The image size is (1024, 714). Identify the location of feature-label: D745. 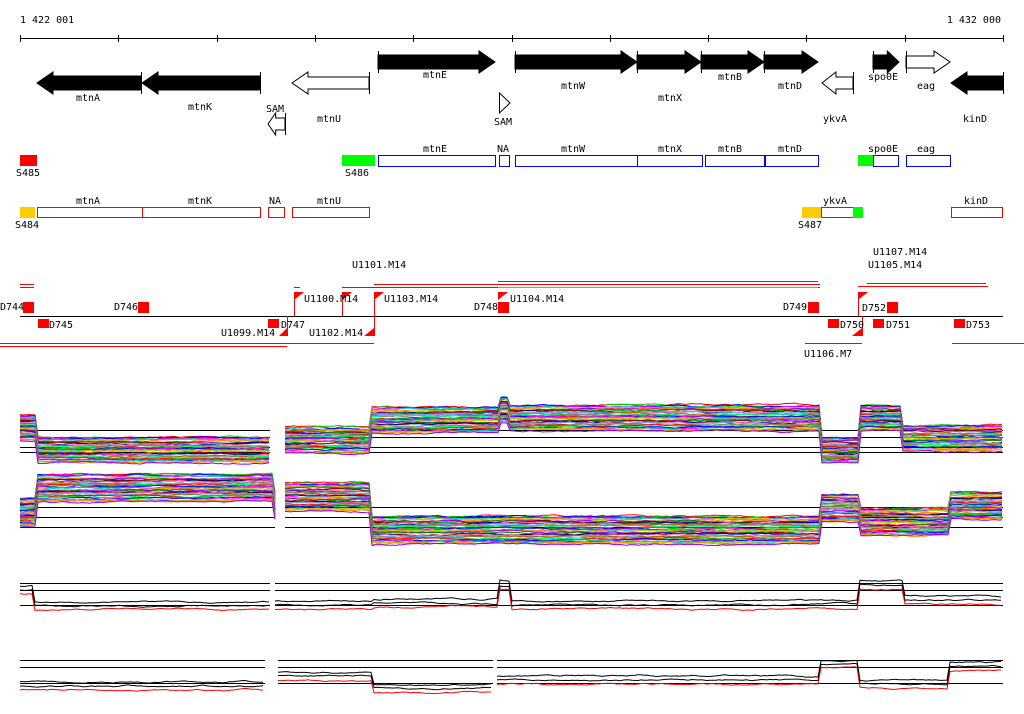
(61, 325).